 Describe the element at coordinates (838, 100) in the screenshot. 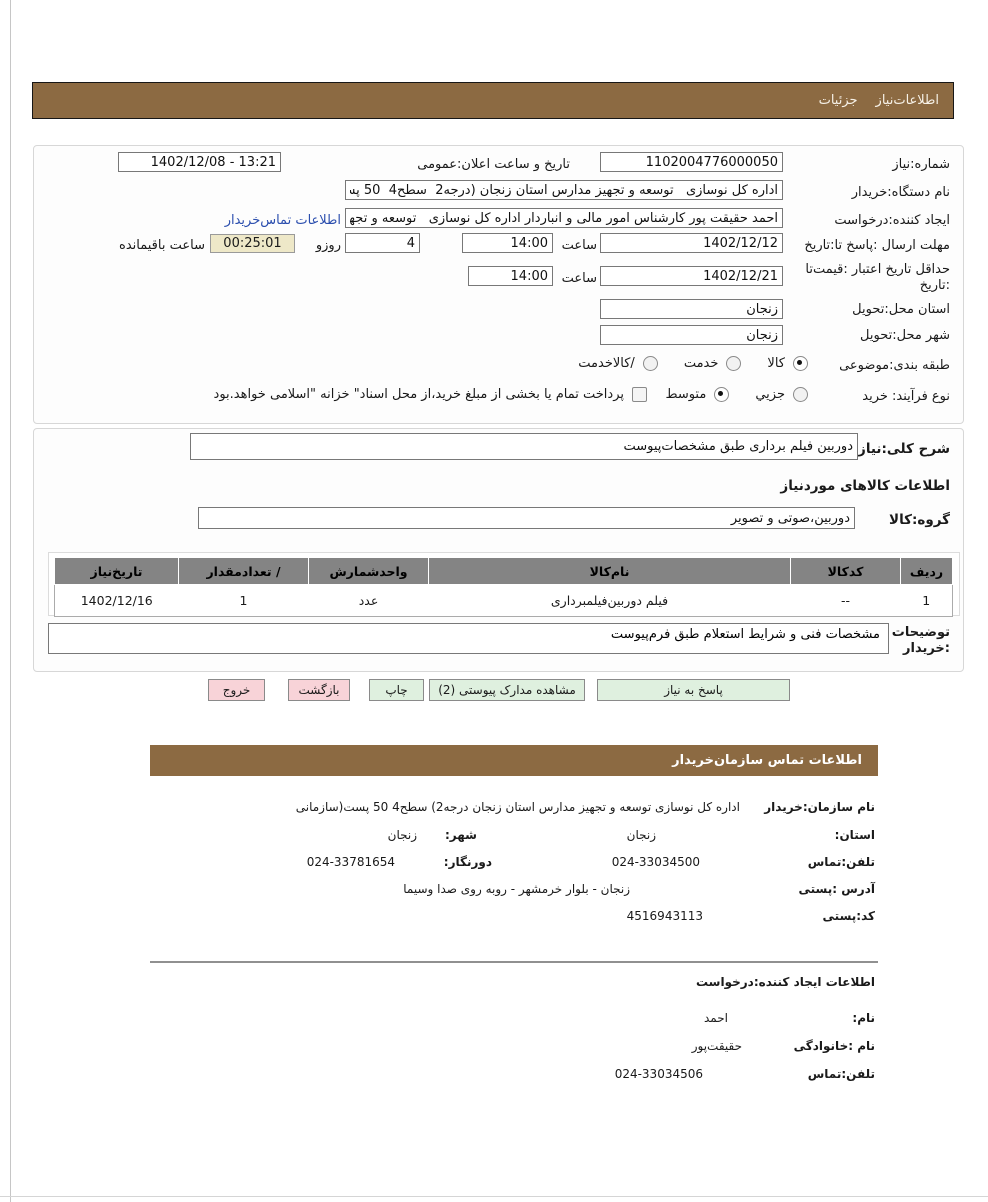

I see `tab-details: جزئیات` at that location.